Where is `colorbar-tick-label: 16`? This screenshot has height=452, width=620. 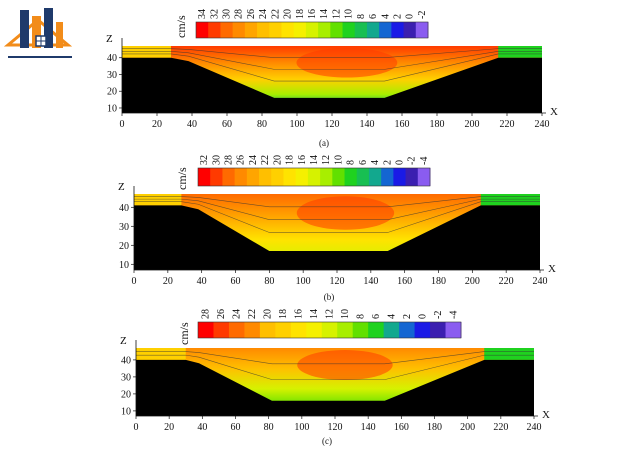
colorbar-tick-label: 16 is located at coordinates (299, 314).